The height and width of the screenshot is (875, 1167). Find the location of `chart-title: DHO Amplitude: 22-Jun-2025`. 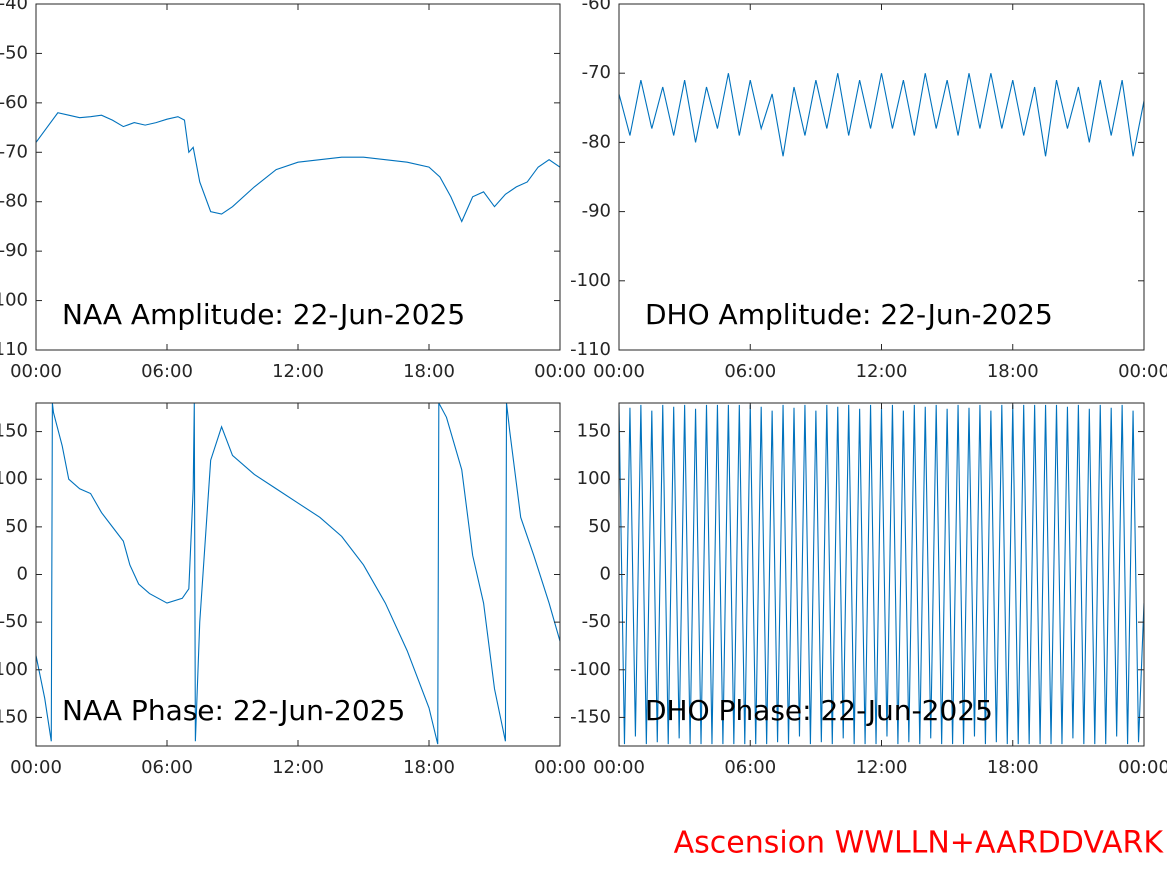

chart-title: DHO Amplitude: 22-Jun-2025 is located at coordinates (849, 314).